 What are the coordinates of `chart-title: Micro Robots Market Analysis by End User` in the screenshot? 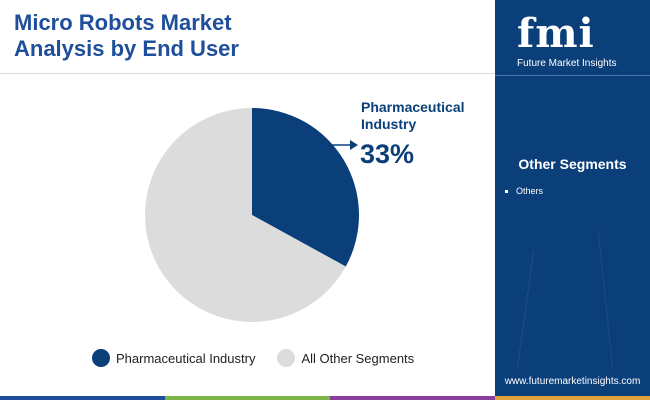 It's located at (126, 35).